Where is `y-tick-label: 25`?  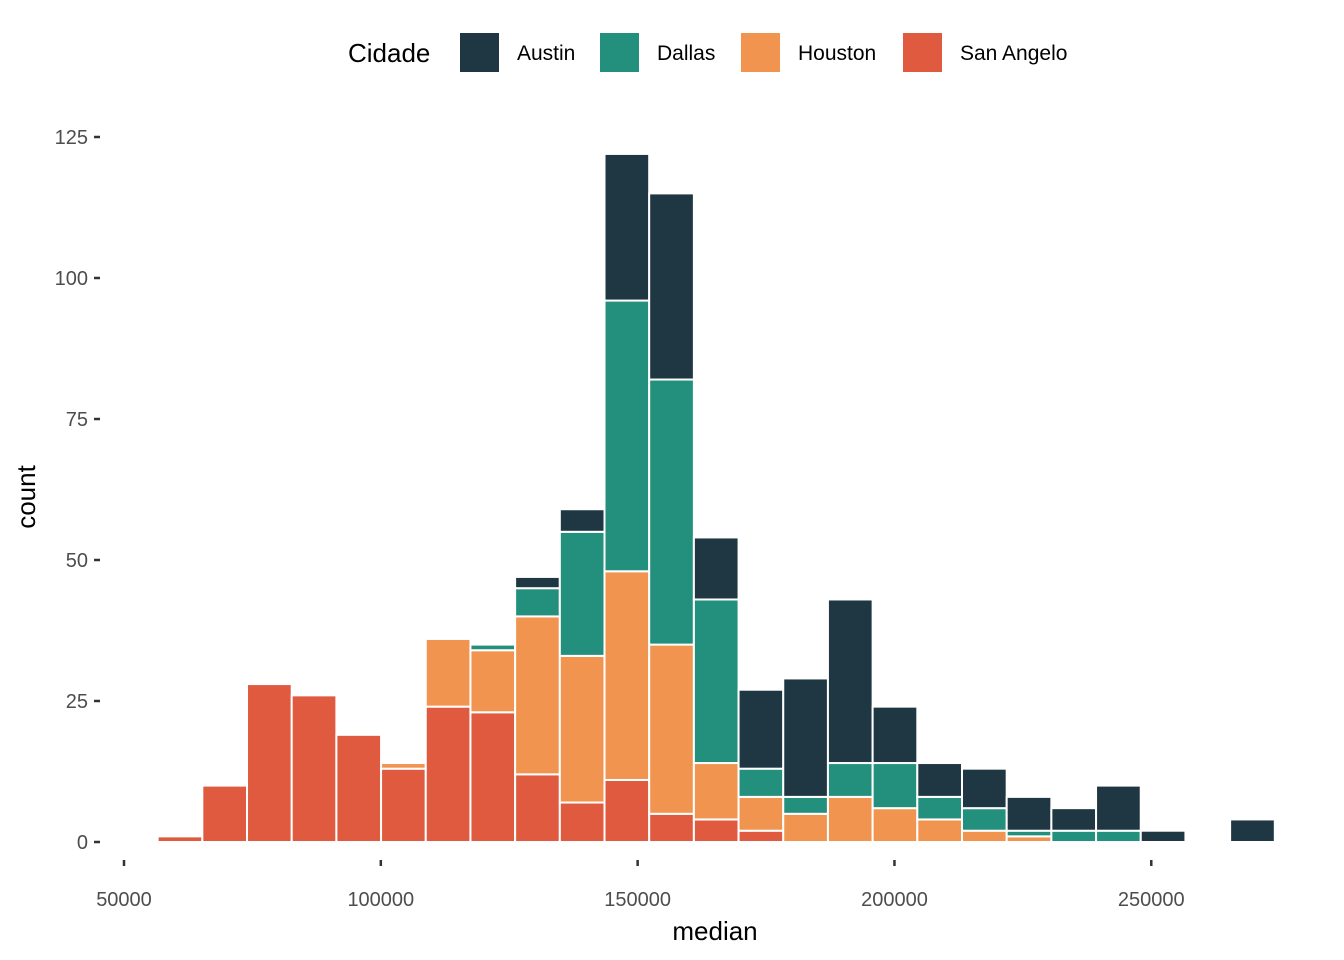 y-tick-label: 25 is located at coordinates (77, 702).